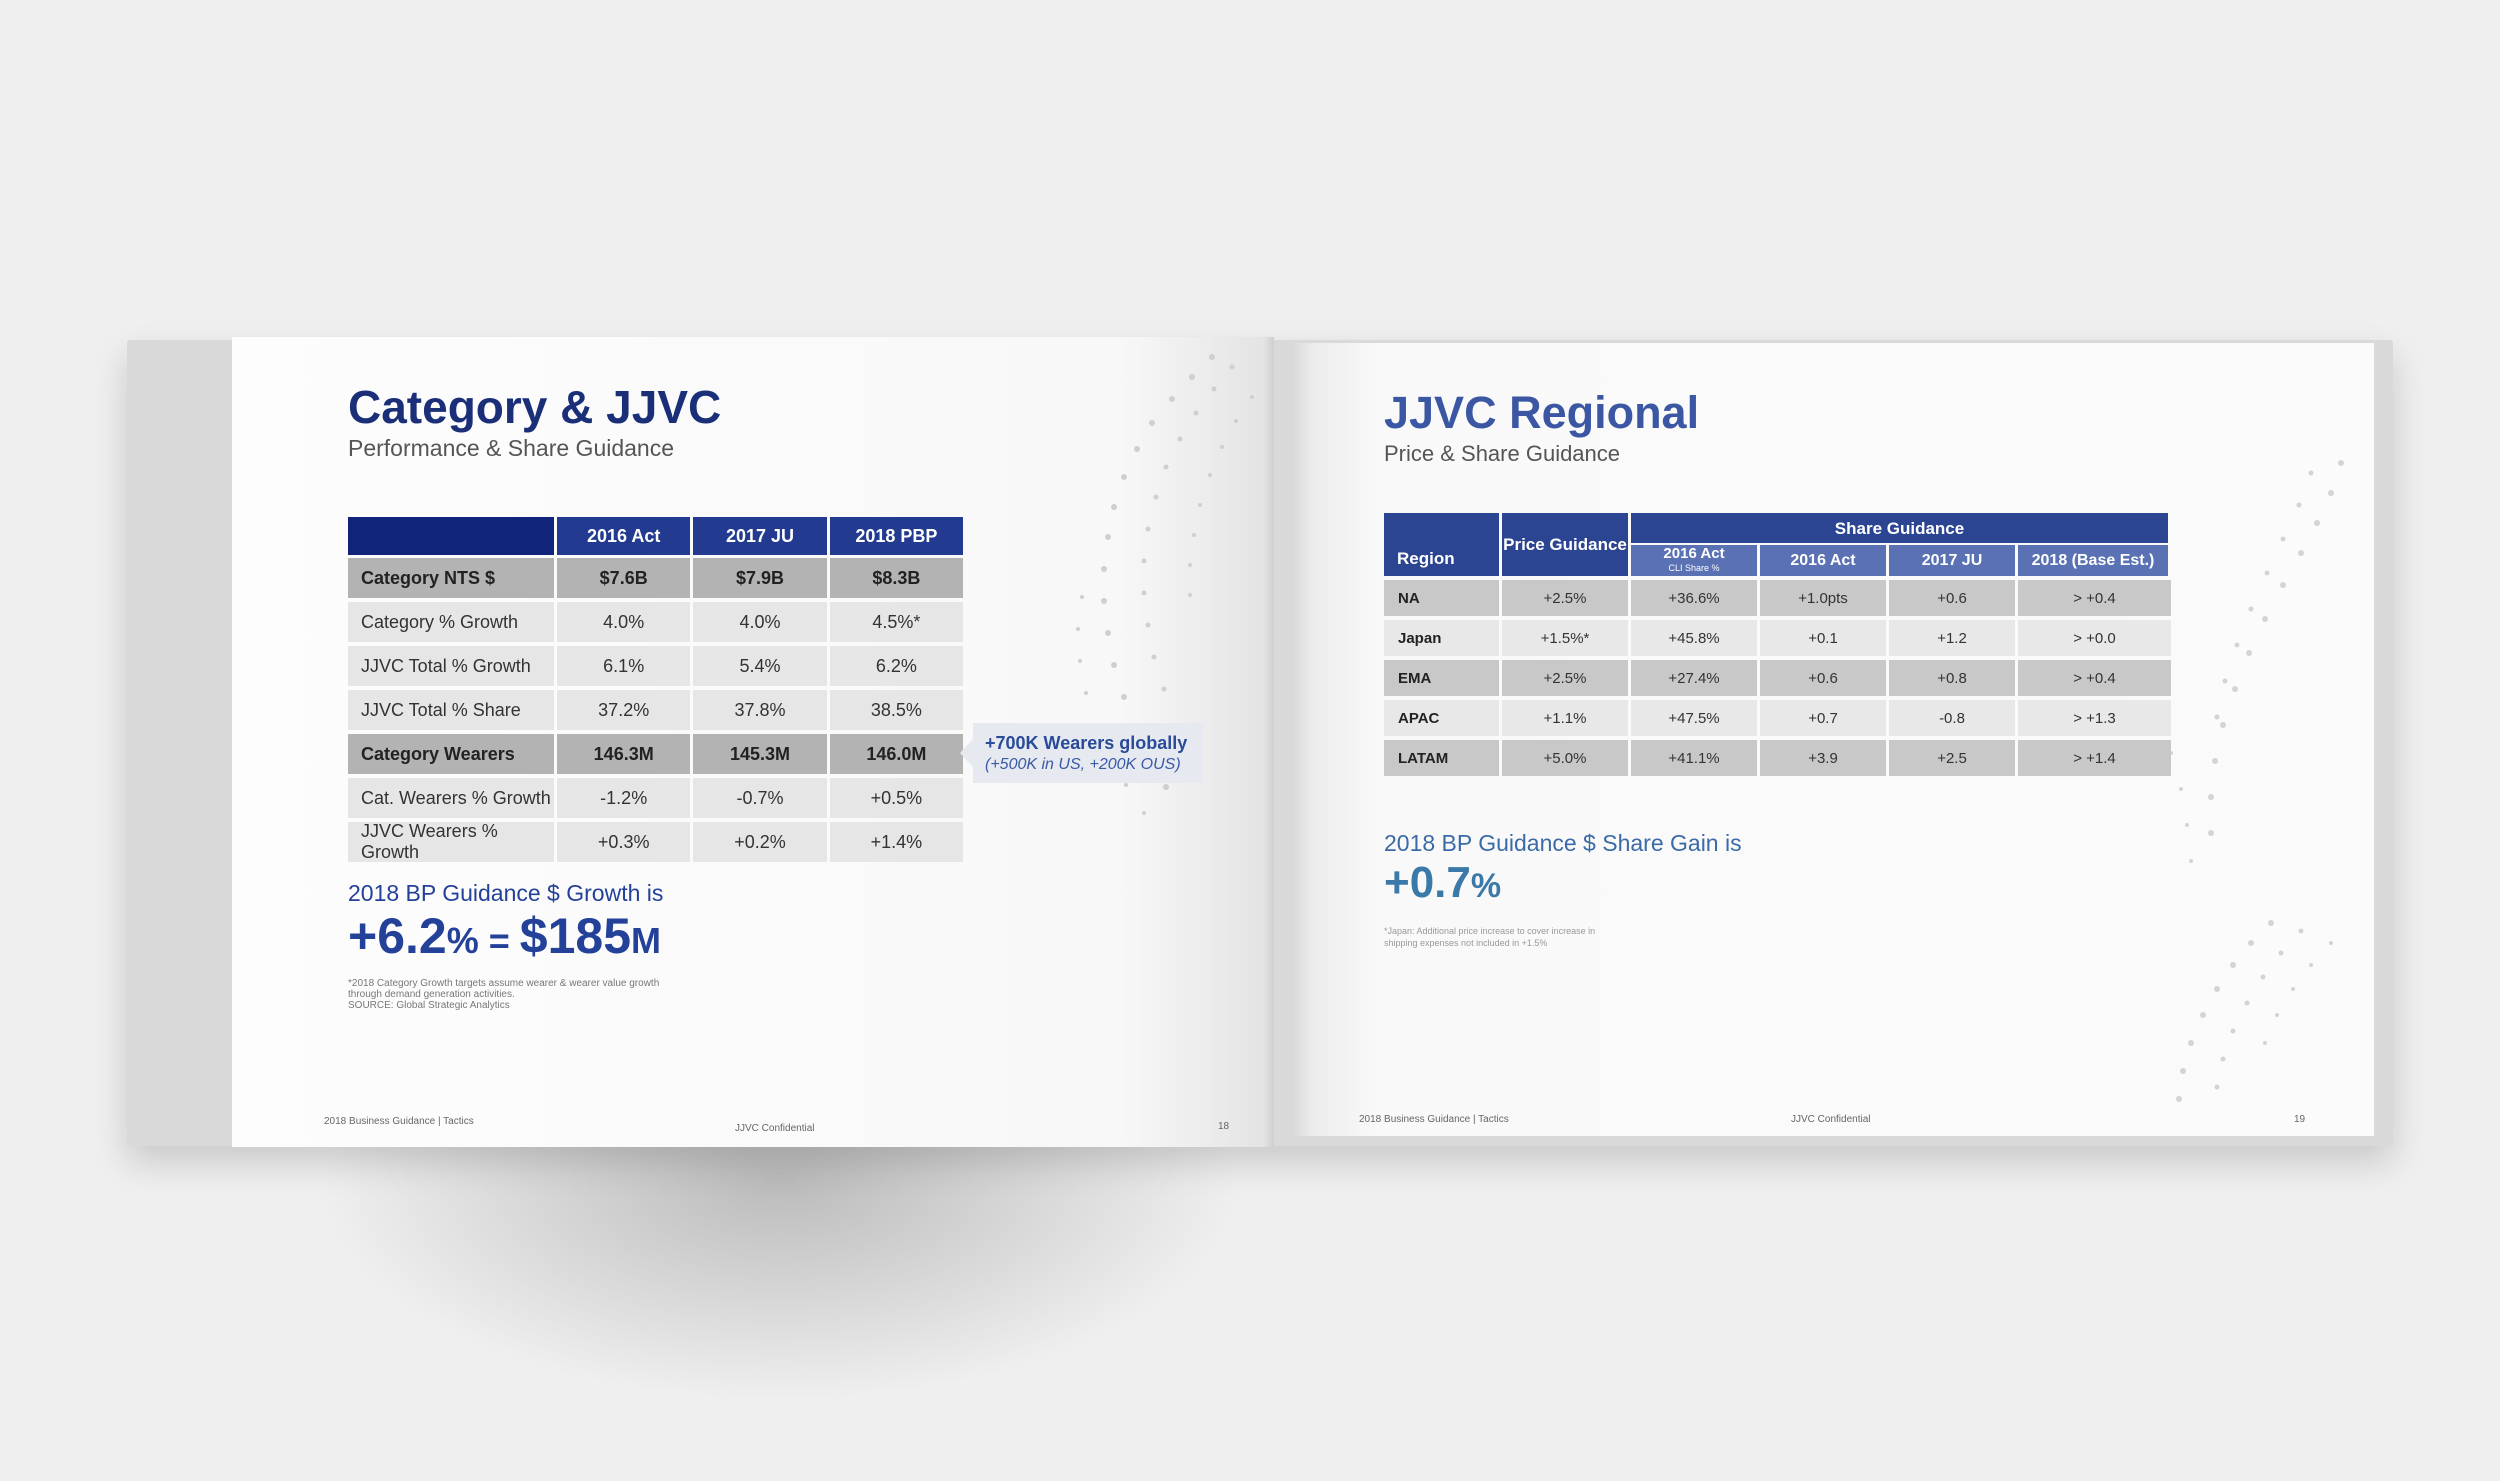  I want to click on page-number: 18, so click(1224, 1126).